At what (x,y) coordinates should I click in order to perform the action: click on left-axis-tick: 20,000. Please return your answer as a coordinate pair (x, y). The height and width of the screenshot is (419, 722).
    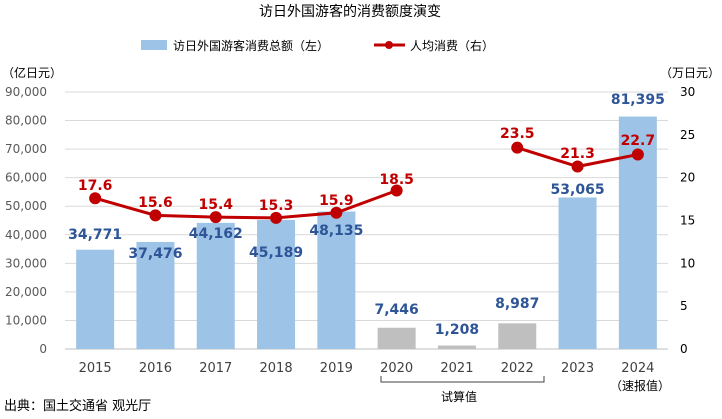
    Looking at the image, I should click on (26, 292).